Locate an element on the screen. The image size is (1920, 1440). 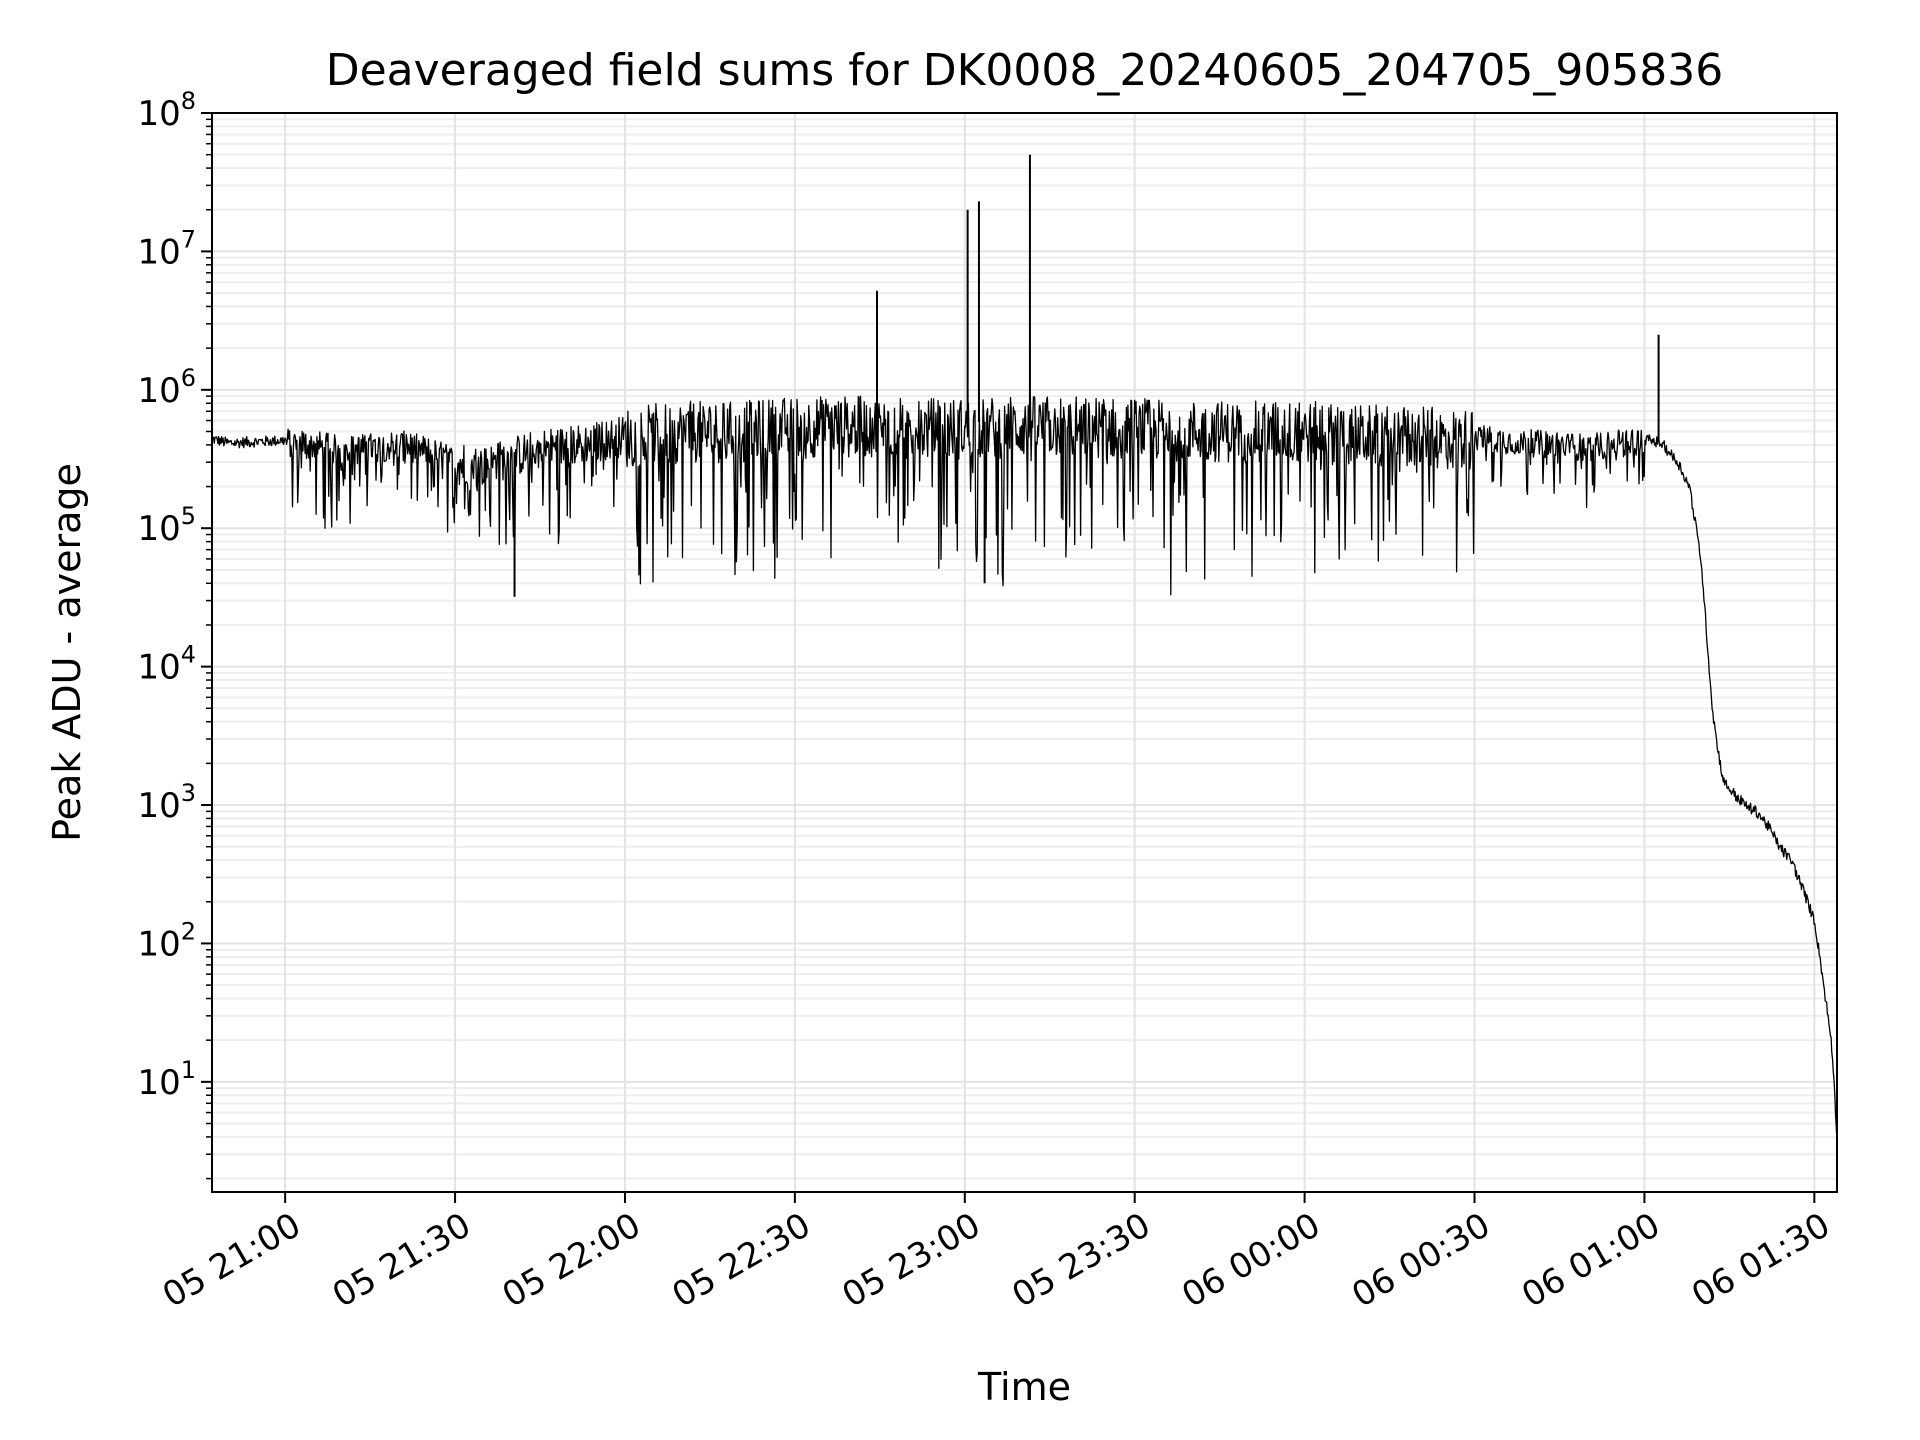
x-axis-title: Time is located at coordinates (1024, 1387).